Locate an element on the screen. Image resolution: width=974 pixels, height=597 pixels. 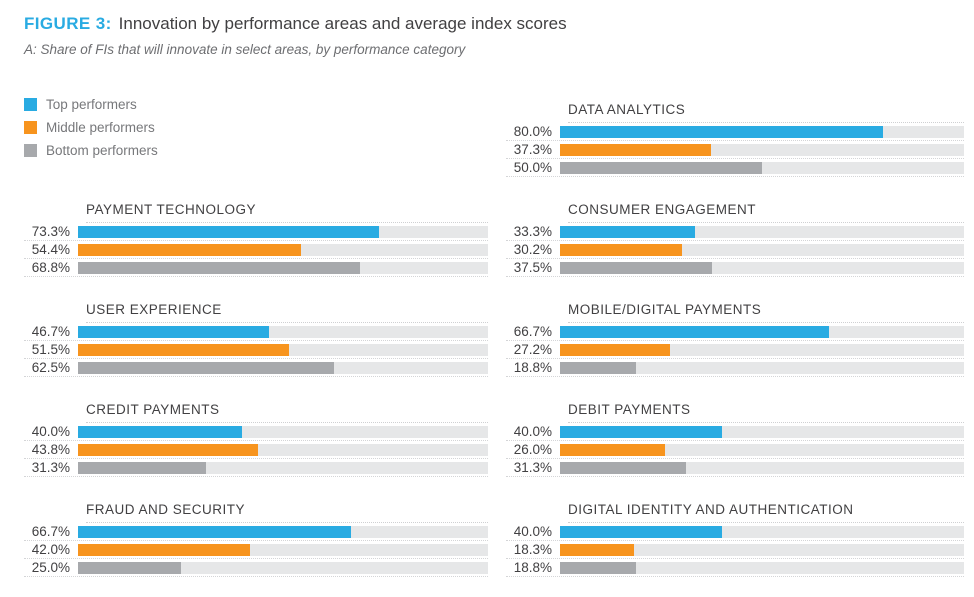
group-title: PAYMENT TECHNOLOGY is located at coordinates (287, 212).